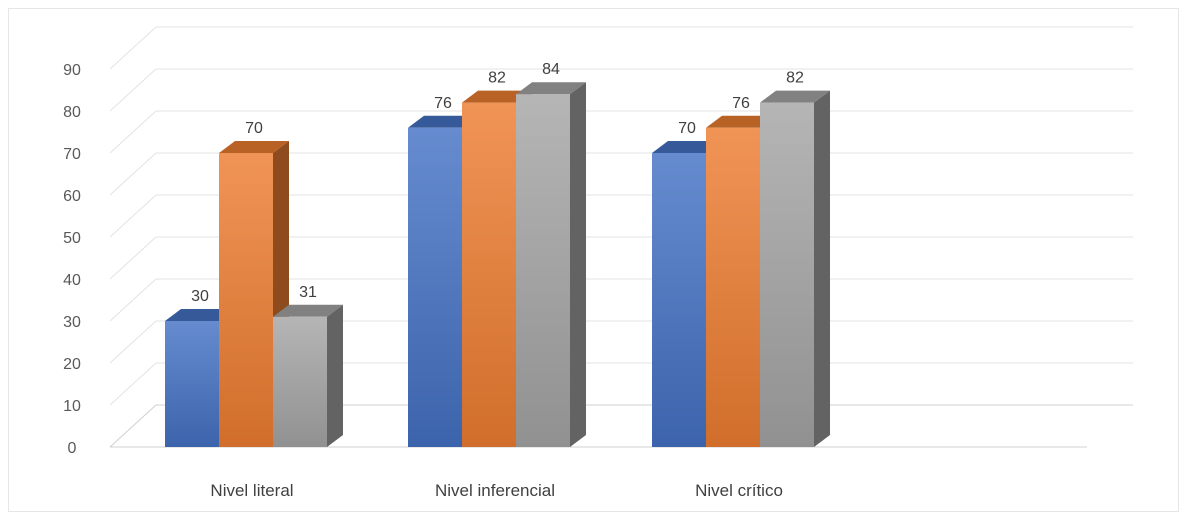 Image resolution: width=1187 pixels, height=520 pixels. I want to click on category-label: Nivel crítico, so click(739, 490).